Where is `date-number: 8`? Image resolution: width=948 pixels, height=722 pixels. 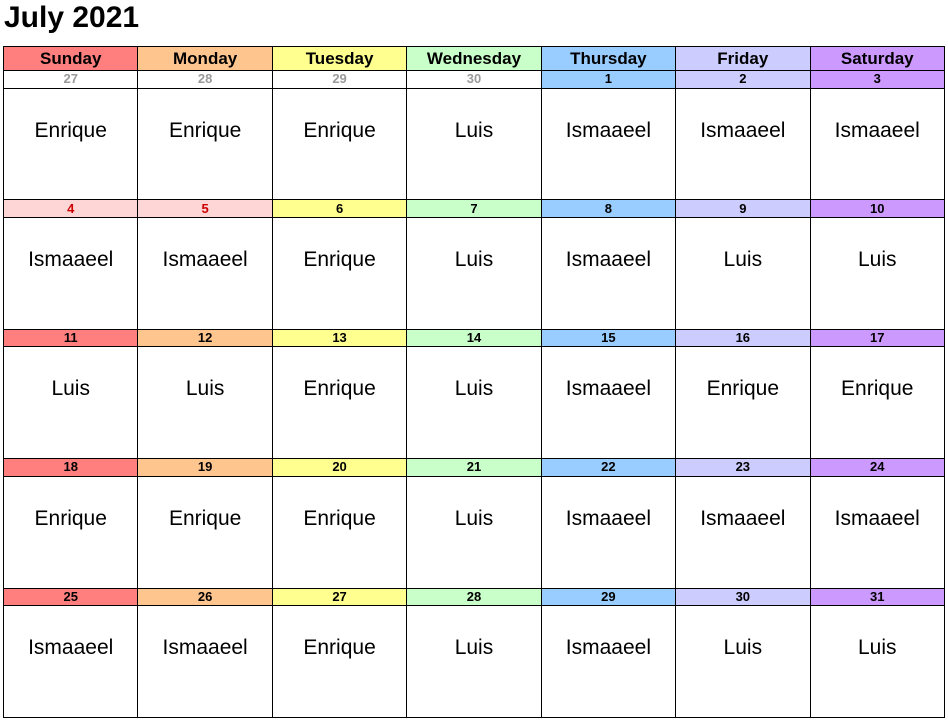
date-number: 8 is located at coordinates (608, 208).